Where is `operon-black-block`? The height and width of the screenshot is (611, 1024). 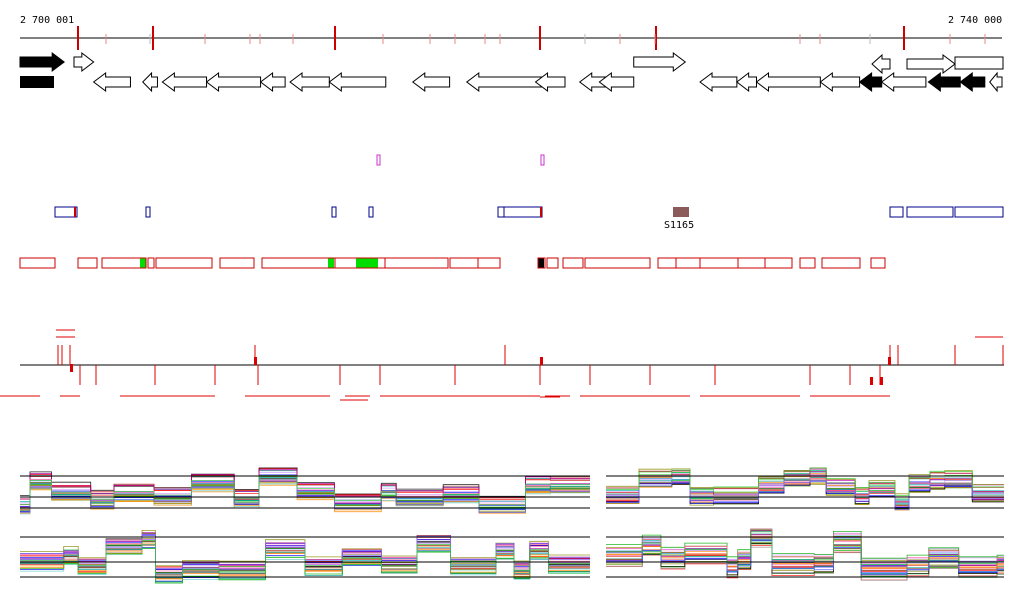
operon-black-block is located at coordinates (541, 263).